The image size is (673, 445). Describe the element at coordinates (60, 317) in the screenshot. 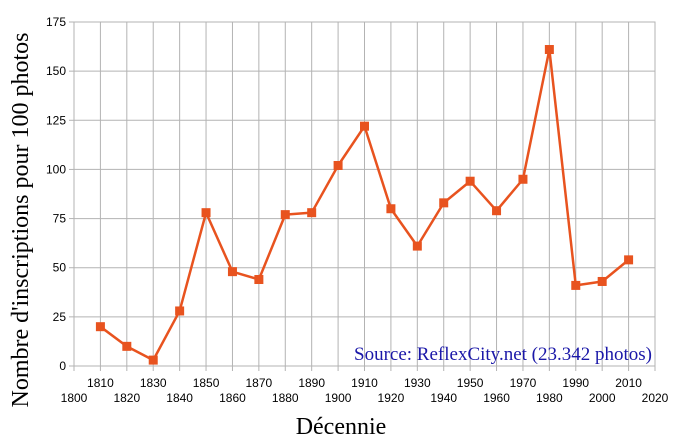

I see `y-tick-label: 25` at that location.